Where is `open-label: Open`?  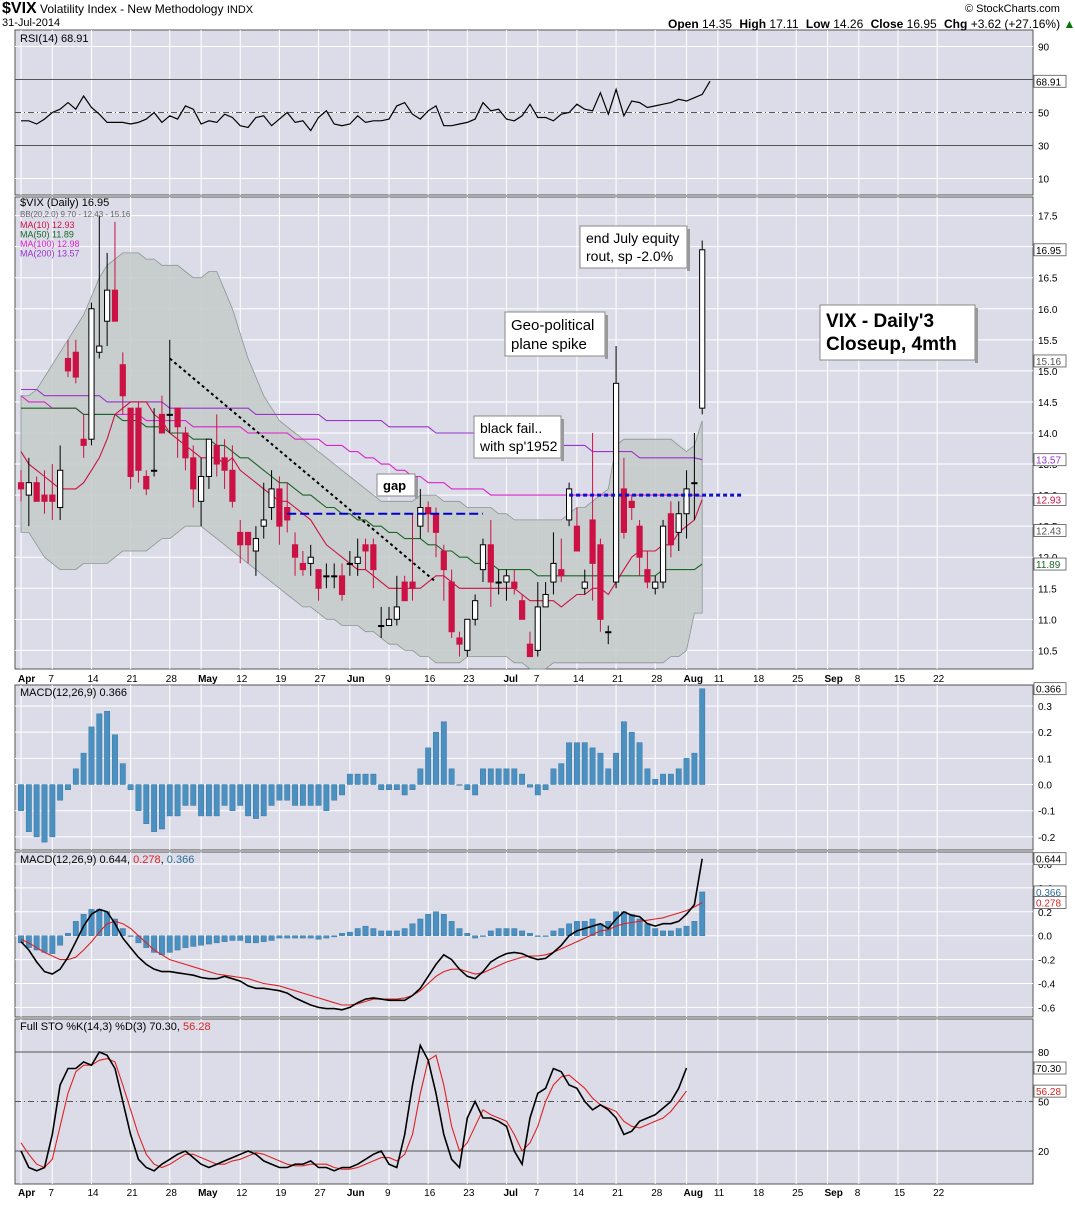 open-label: Open is located at coordinates (683, 24).